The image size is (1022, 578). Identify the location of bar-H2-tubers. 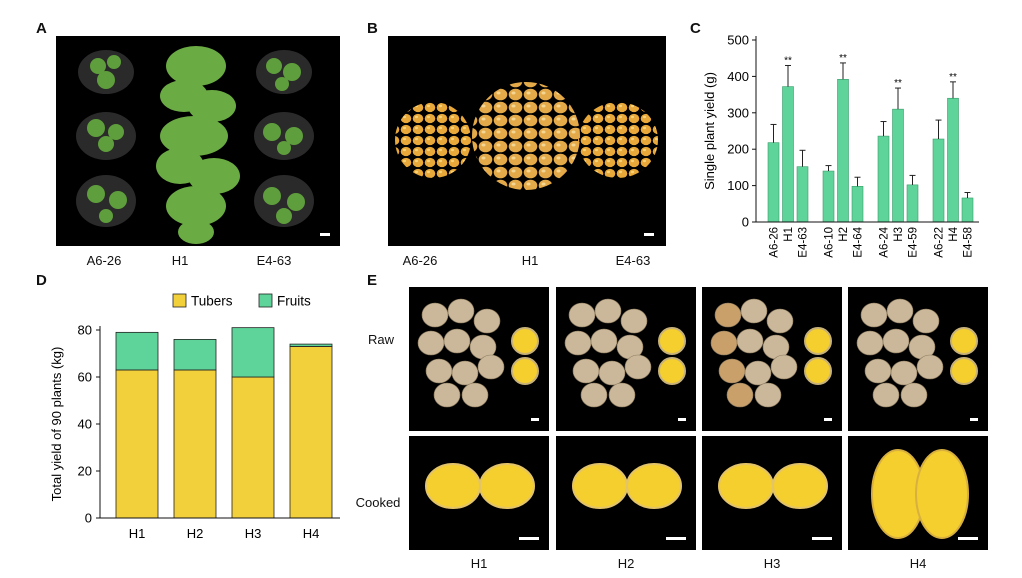
(195, 444).